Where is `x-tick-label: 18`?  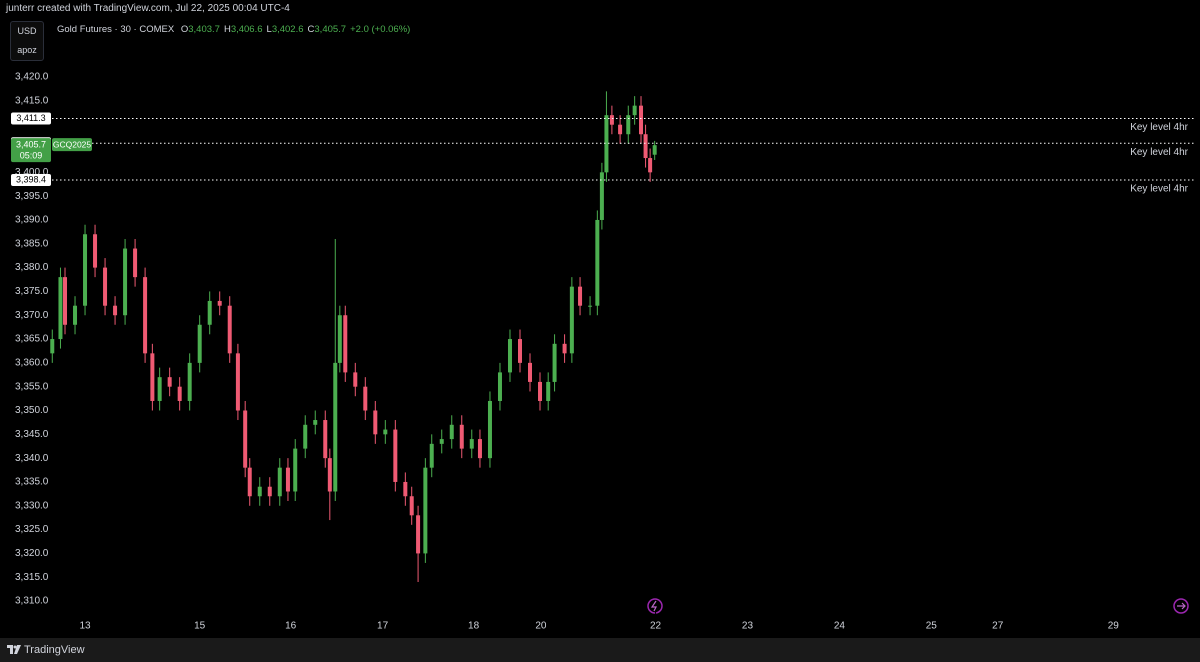 x-tick-label: 18 is located at coordinates (474, 626).